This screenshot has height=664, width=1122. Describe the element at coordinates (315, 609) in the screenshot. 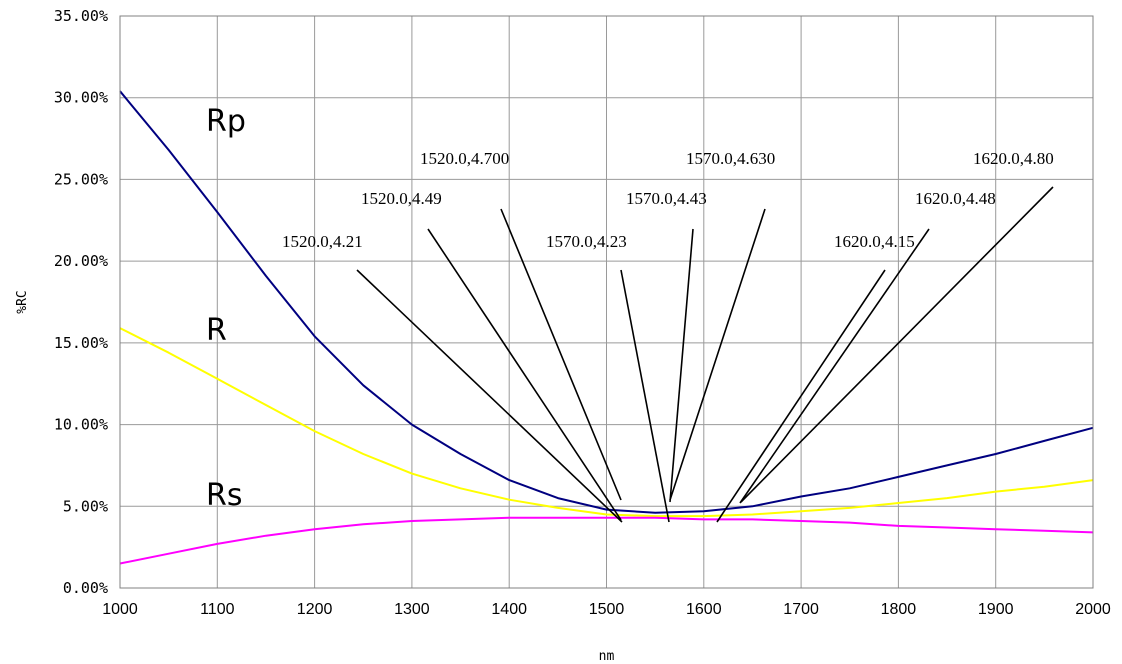

I see `x-tick-label: 1200` at that location.